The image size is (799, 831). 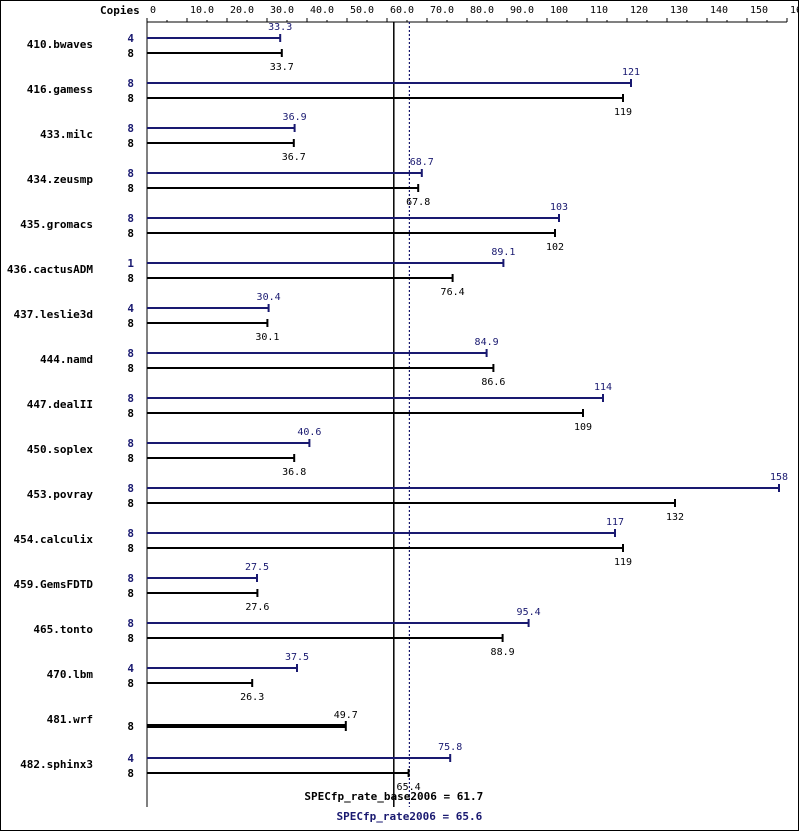 What do you see at coordinates (309, 432) in the screenshot?
I see `peak-value-label: 40.6` at bounding box center [309, 432].